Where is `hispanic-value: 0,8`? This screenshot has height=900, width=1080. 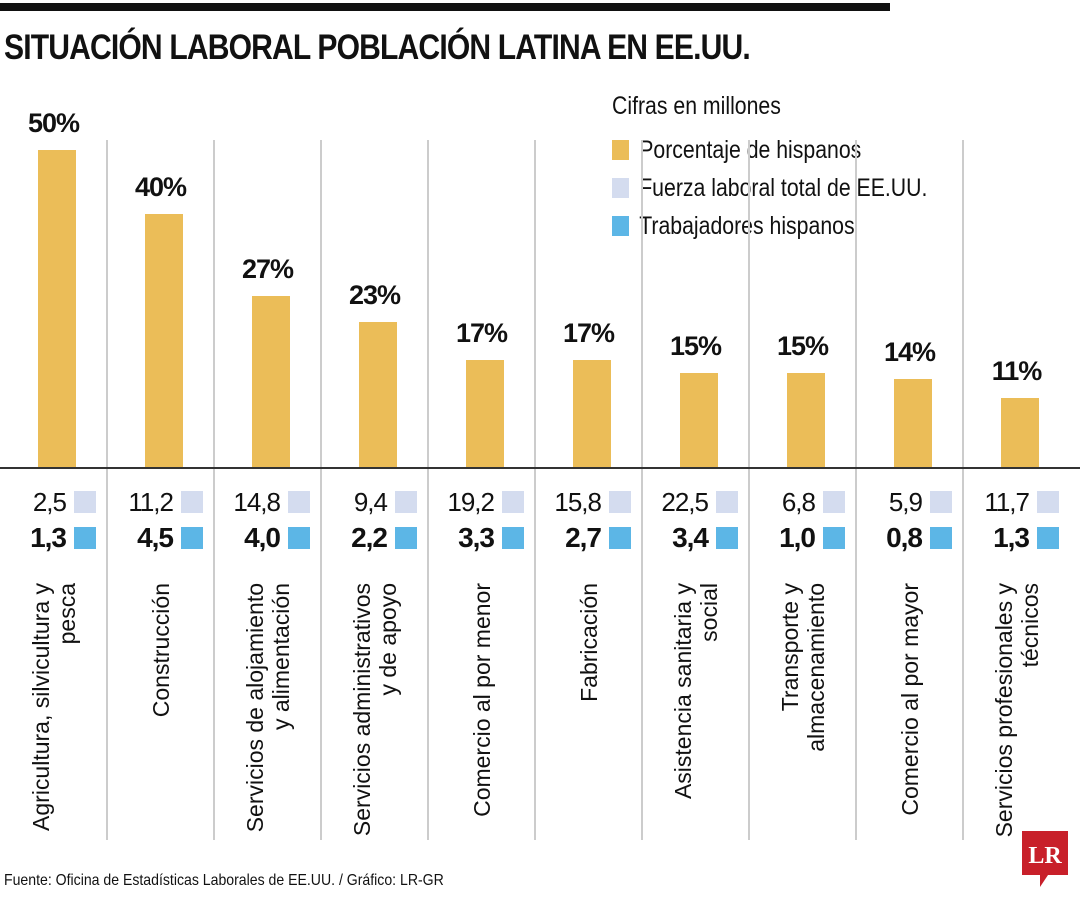 hispanic-value: 0,8 is located at coordinates (904, 537).